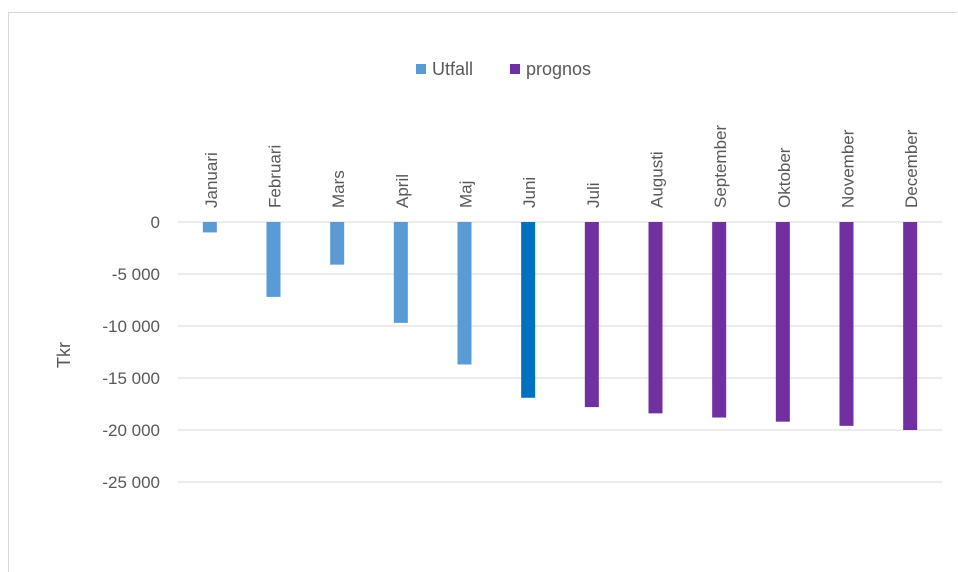 Image resolution: width=958 pixels, height=572 pixels. What do you see at coordinates (503, 69) in the screenshot?
I see `legend: Utfall prognos` at bounding box center [503, 69].